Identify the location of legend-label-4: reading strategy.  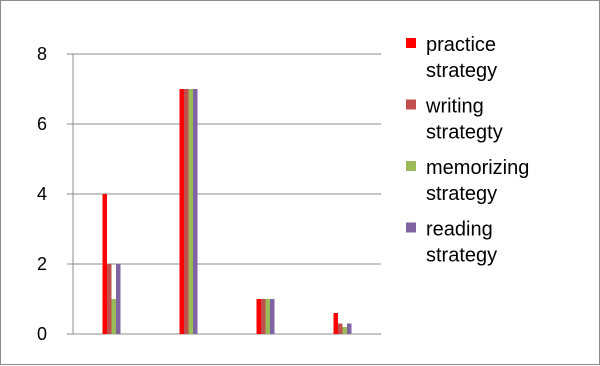
(461, 243).